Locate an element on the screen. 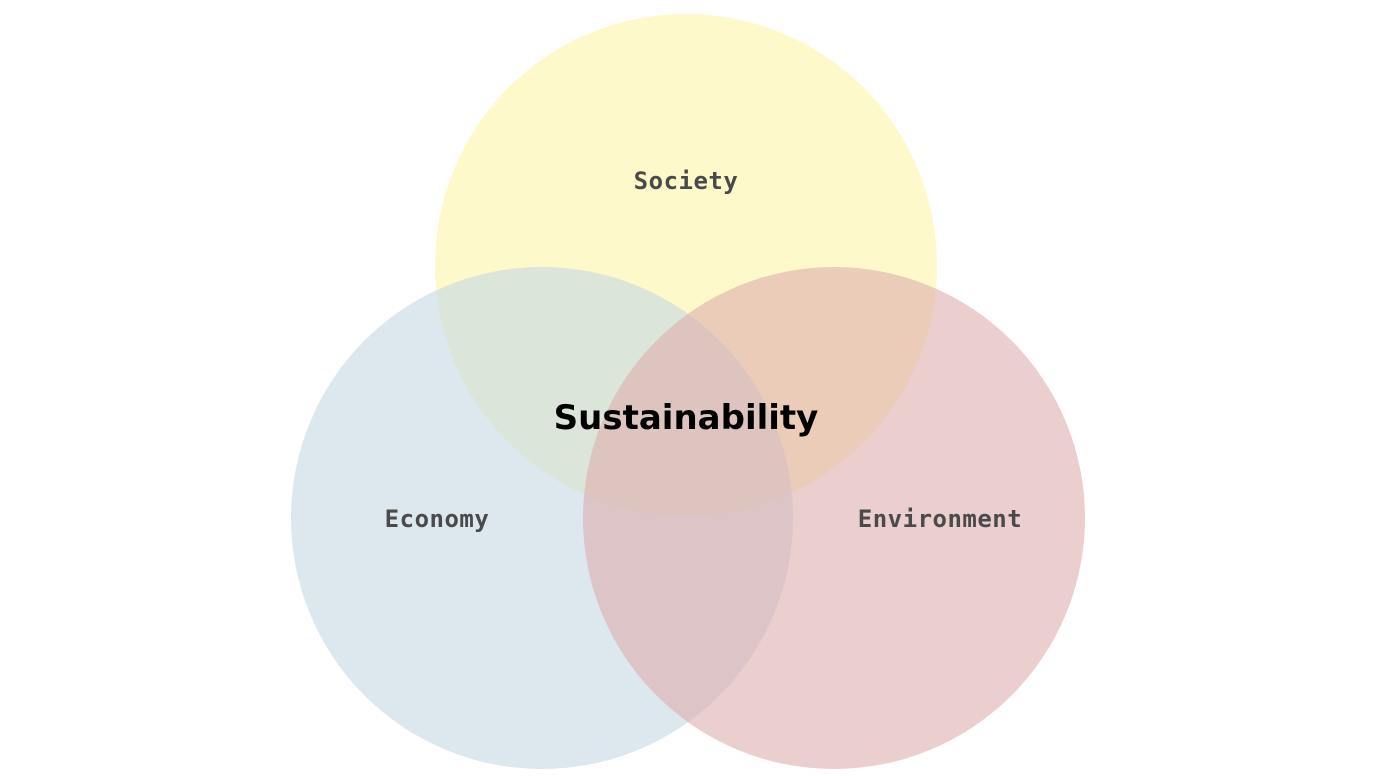 This screenshot has height=776, width=1384. society-label: Society is located at coordinates (686, 181).